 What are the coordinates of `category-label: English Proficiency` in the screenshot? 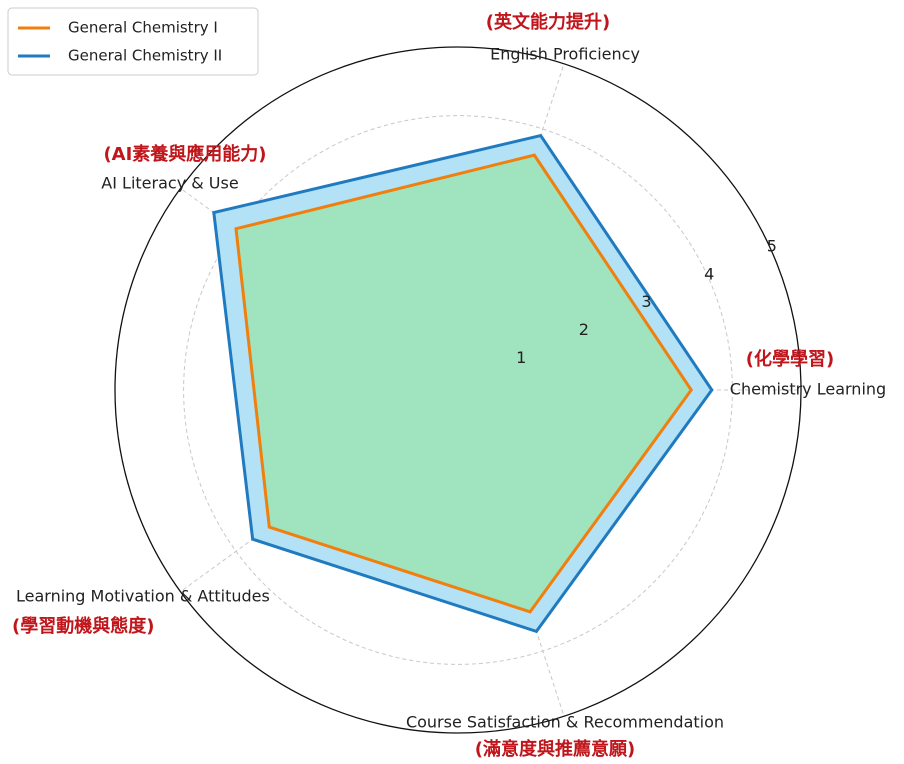 It's located at (565, 54).